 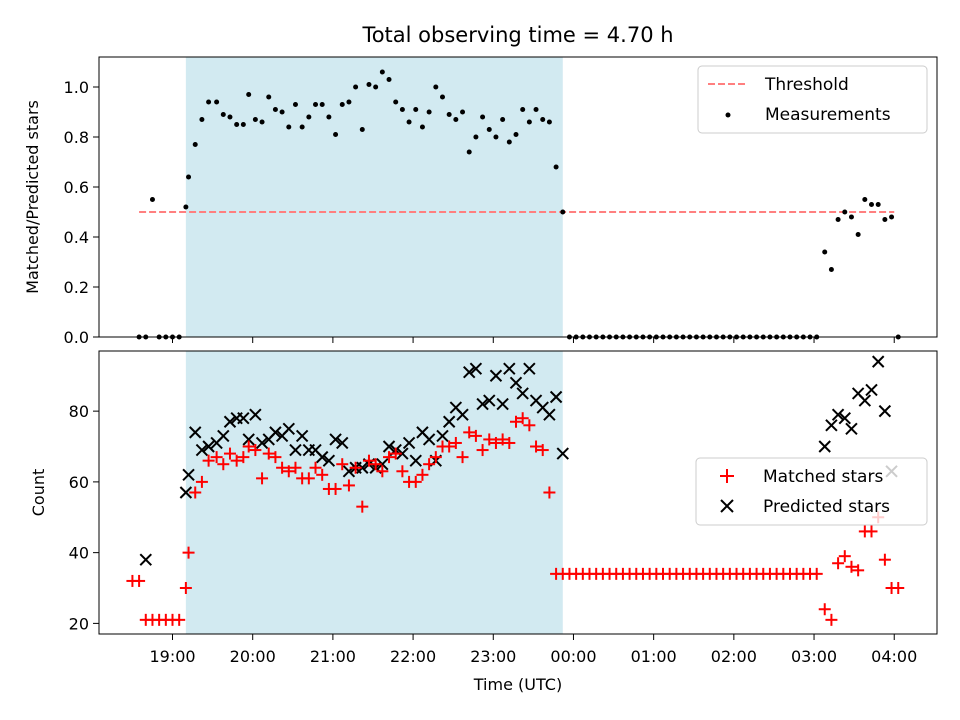 What do you see at coordinates (573, 656) in the screenshot?
I see `count-x-tick-label: 00:00` at bounding box center [573, 656].